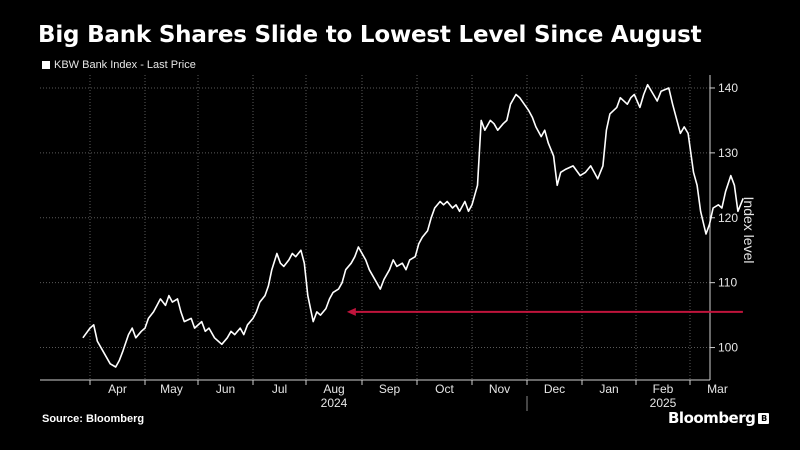  I want to click on y-axis-title: Index level, so click(749, 230).